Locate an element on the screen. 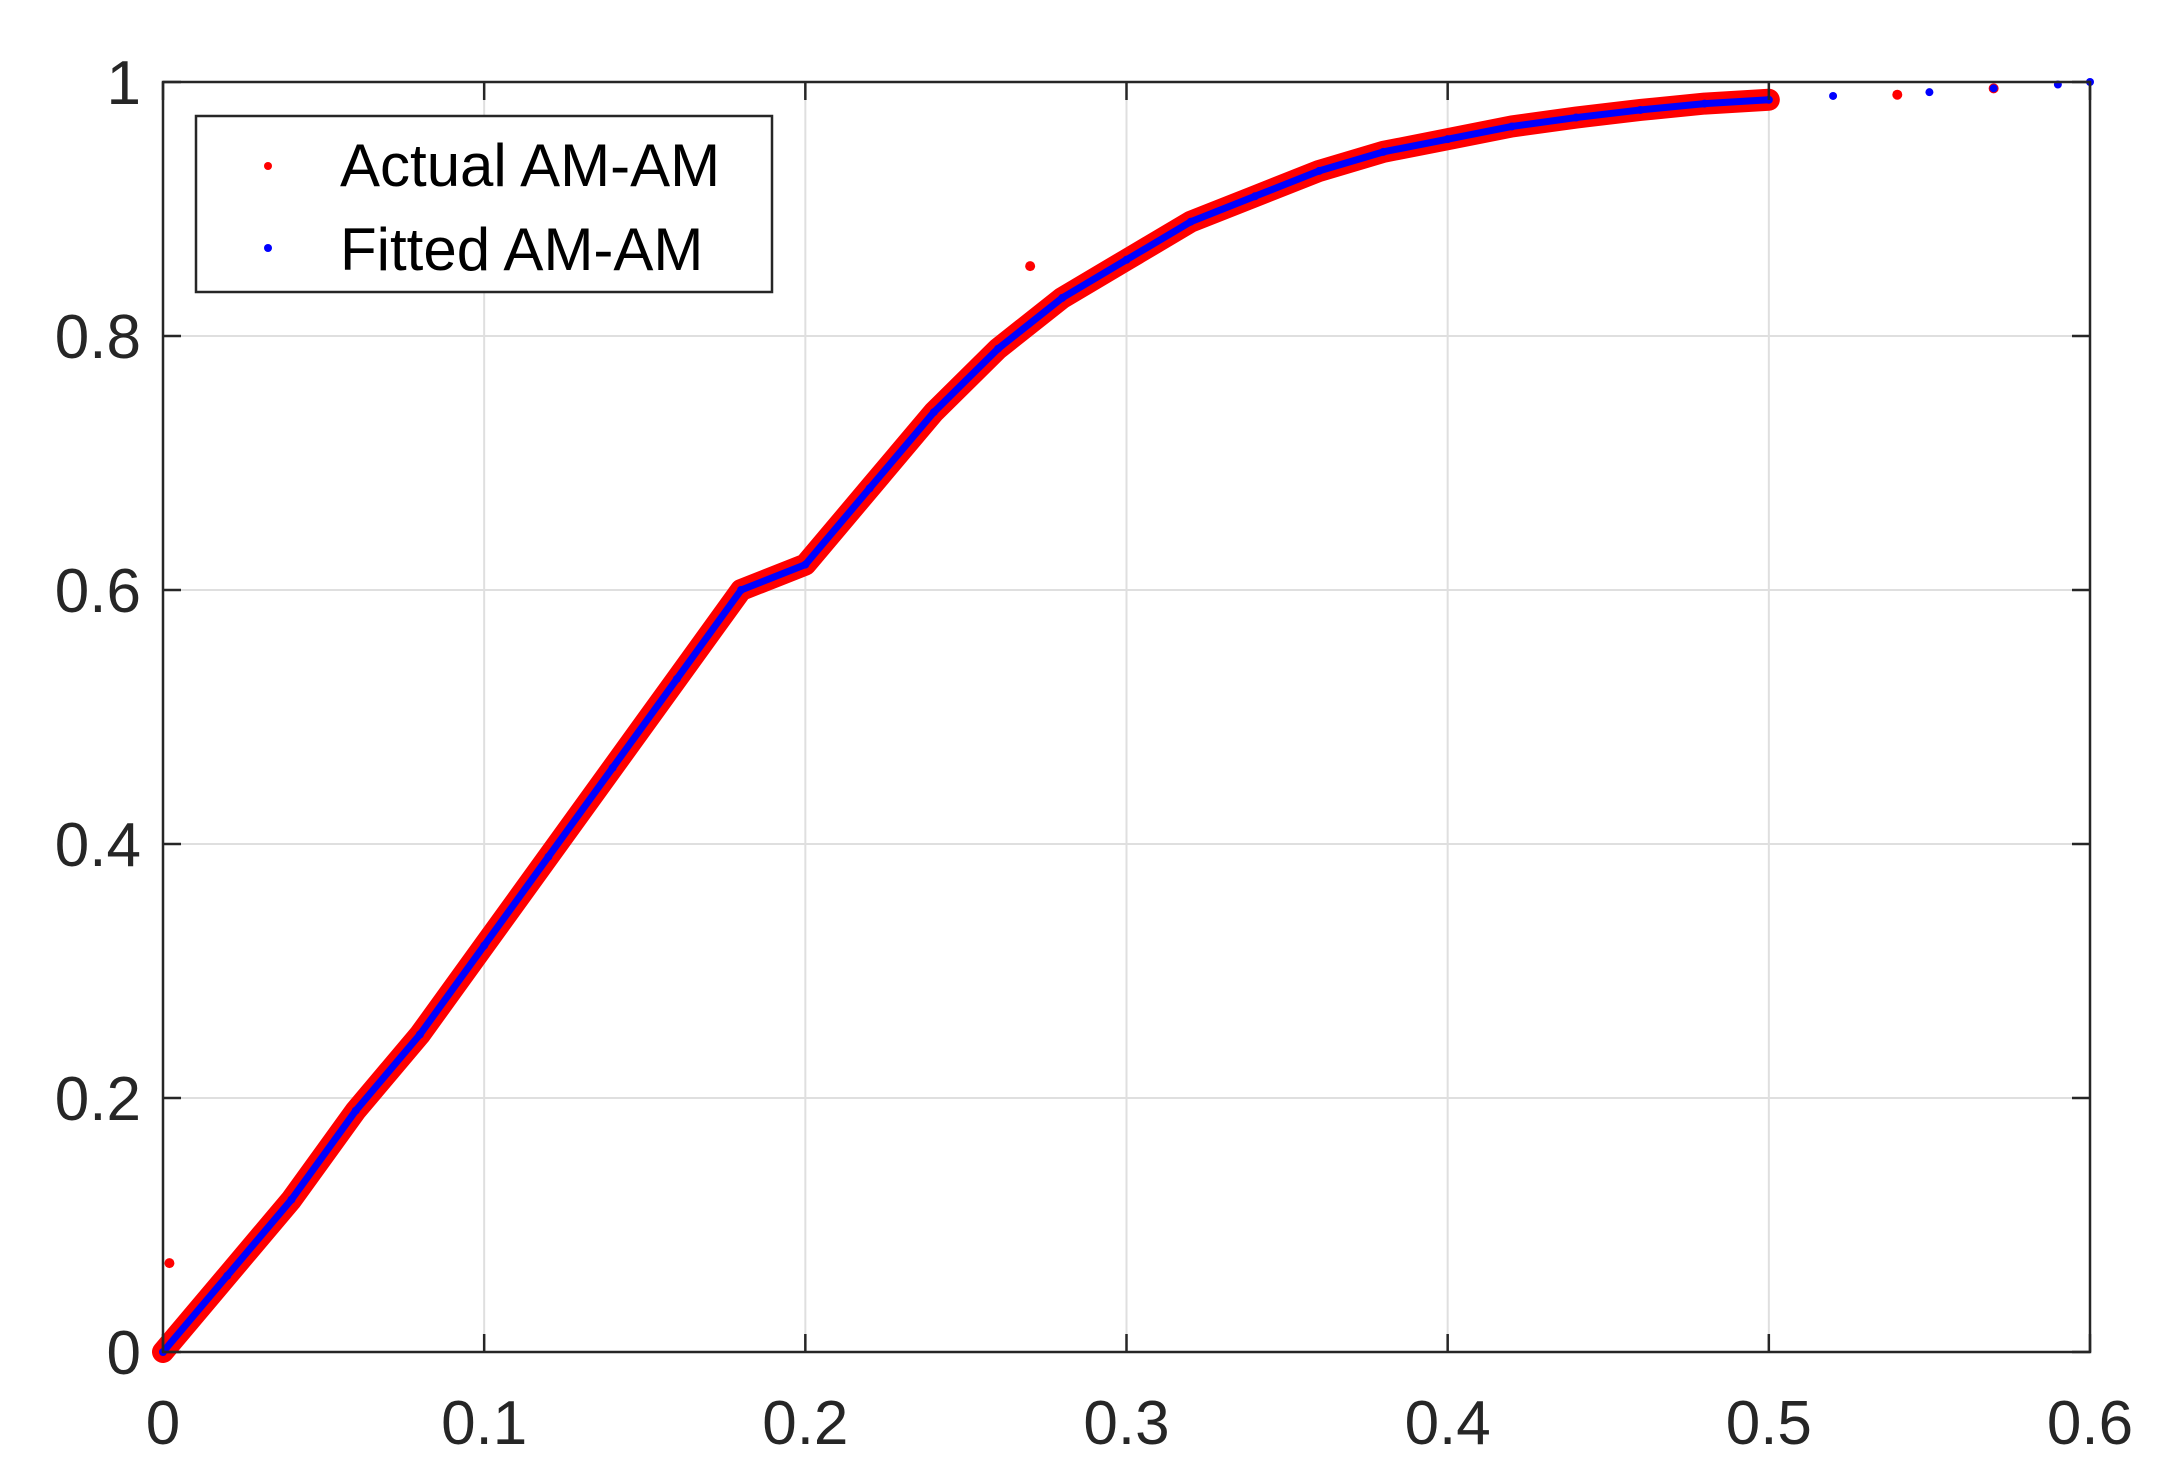 The width and height of the screenshot is (2179, 1484). x-tick-label: 0.3 is located at coordinates (1126, 1423).